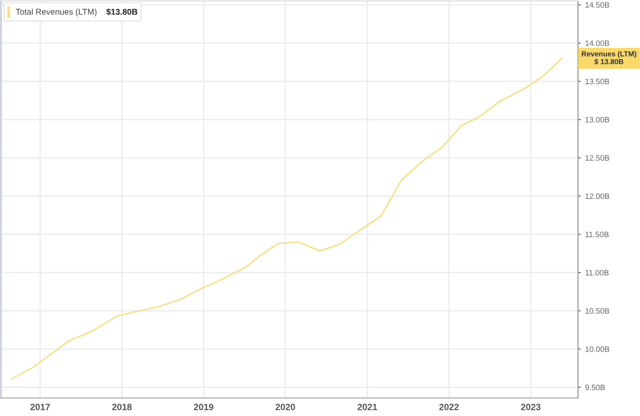 This screenshot has width=640, height=416. Describe the element at coordinates (368, 407) in the screenshot. I see `x-tick-label: 2021` at that location.